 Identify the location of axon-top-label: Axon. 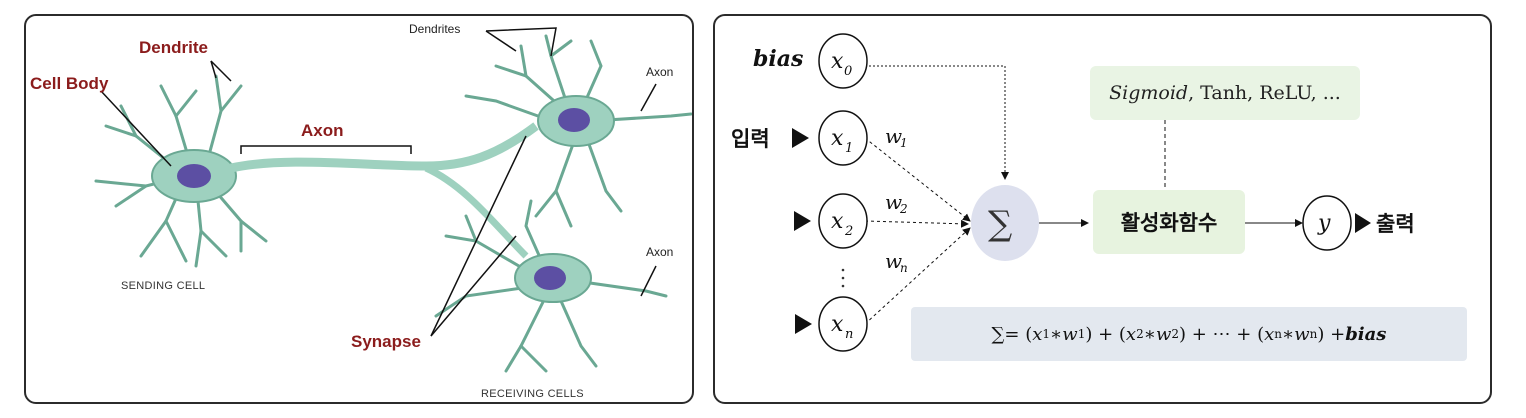
(659, 72).